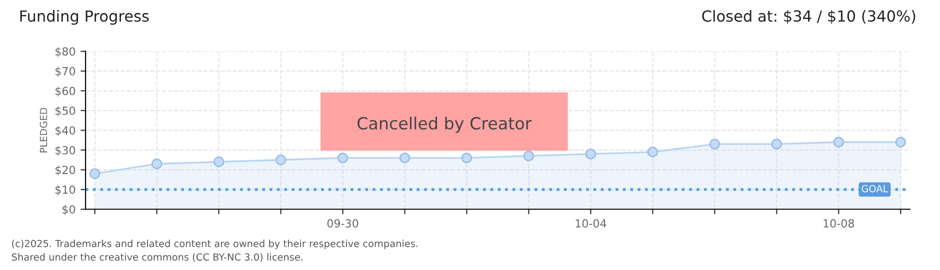 The height and width of the screenshot is (270, 940). I want to click on y-tick-label: $50, so click(66, 111).